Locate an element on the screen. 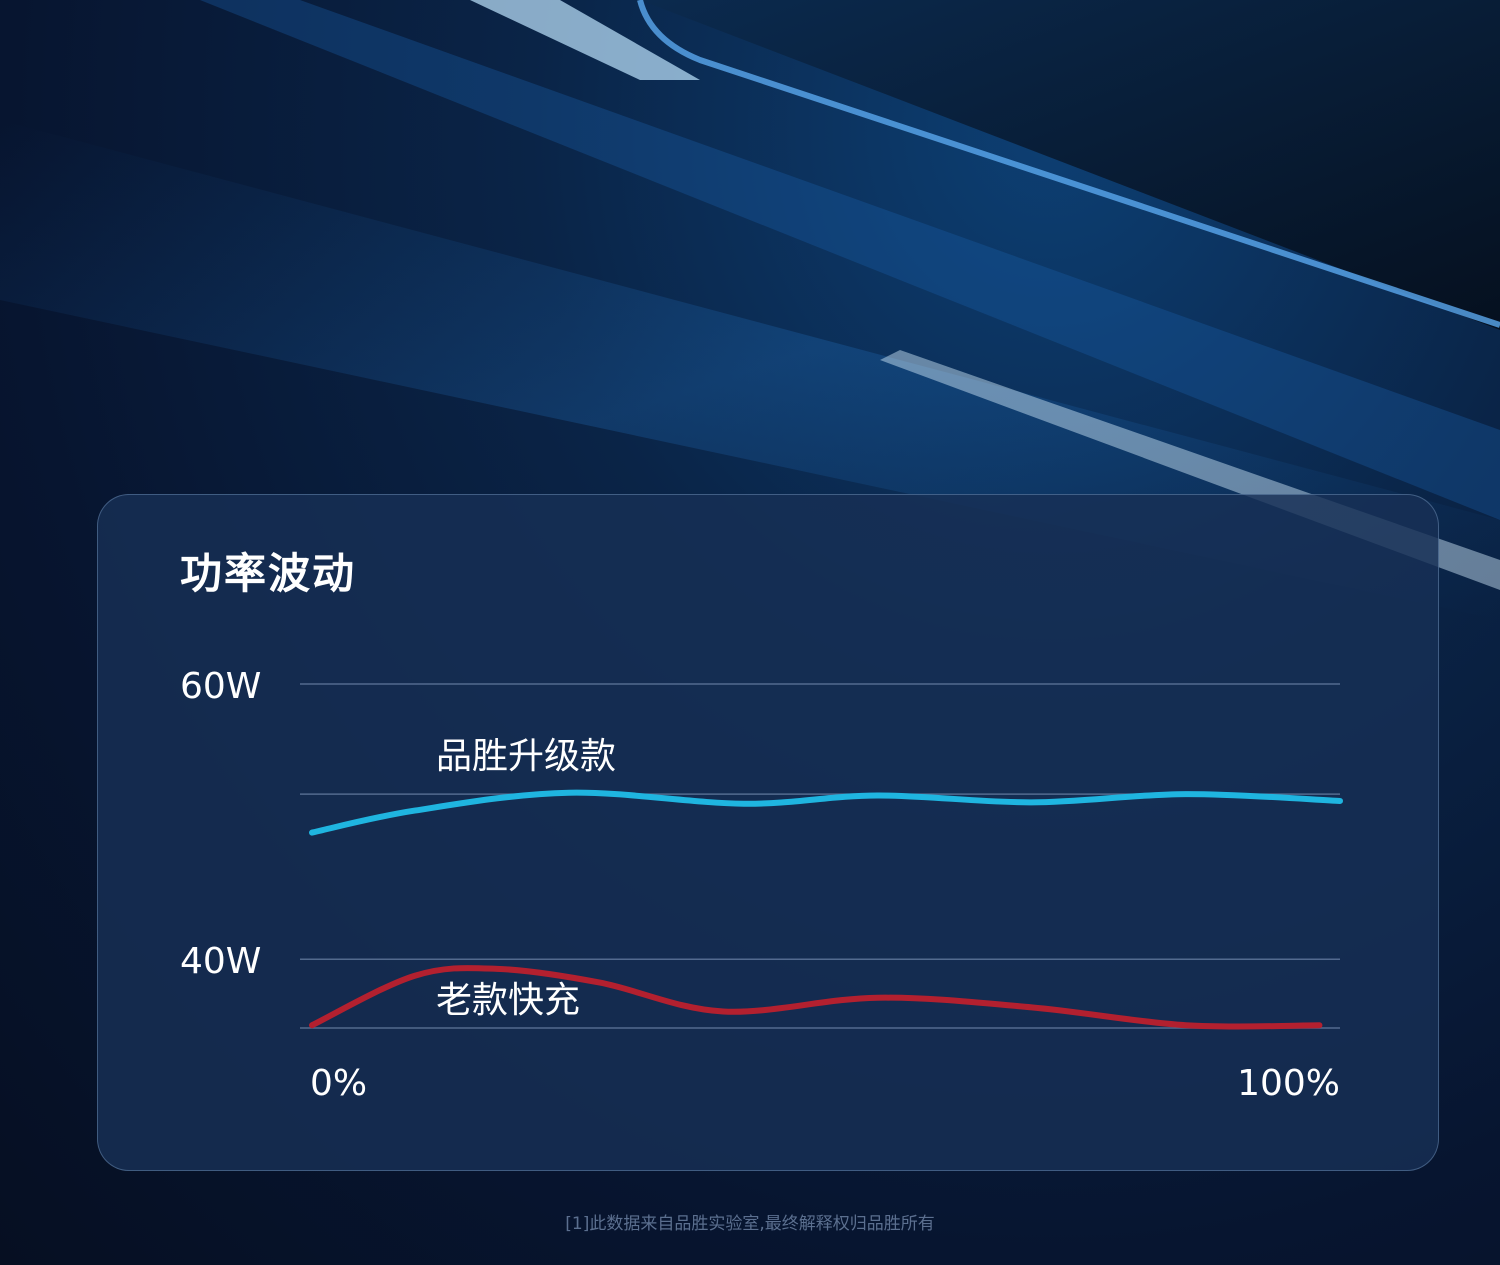 This screenshot has width=1500, height=1265. series-label-0: 品胜升级款 is located at coordinates (526, 756).